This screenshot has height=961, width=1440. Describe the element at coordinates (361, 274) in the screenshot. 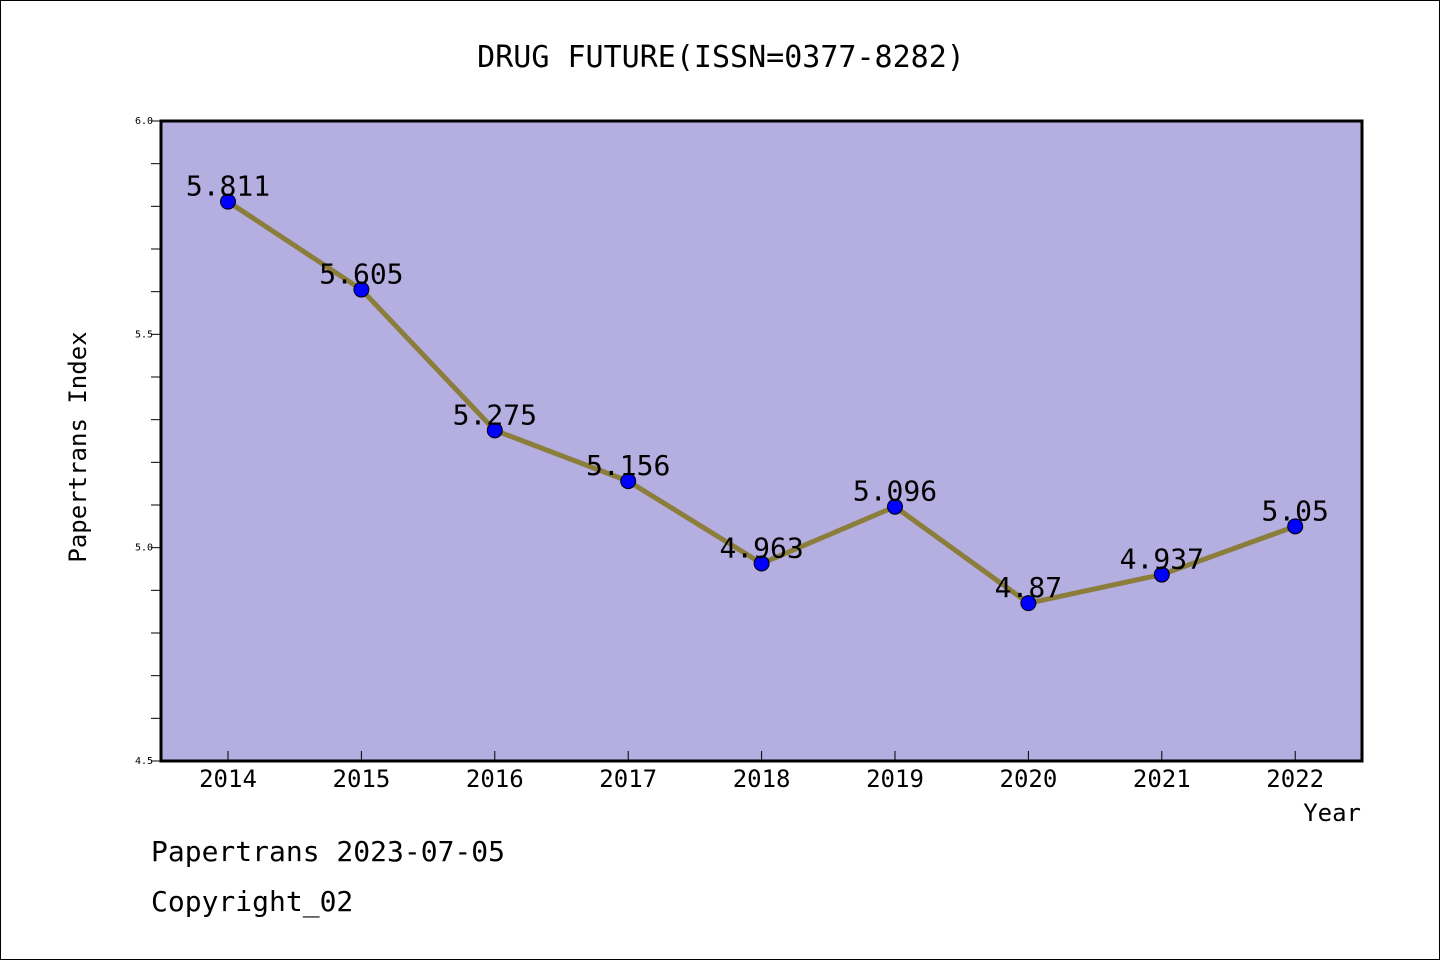

I see `data-label: 5.605` at that location.